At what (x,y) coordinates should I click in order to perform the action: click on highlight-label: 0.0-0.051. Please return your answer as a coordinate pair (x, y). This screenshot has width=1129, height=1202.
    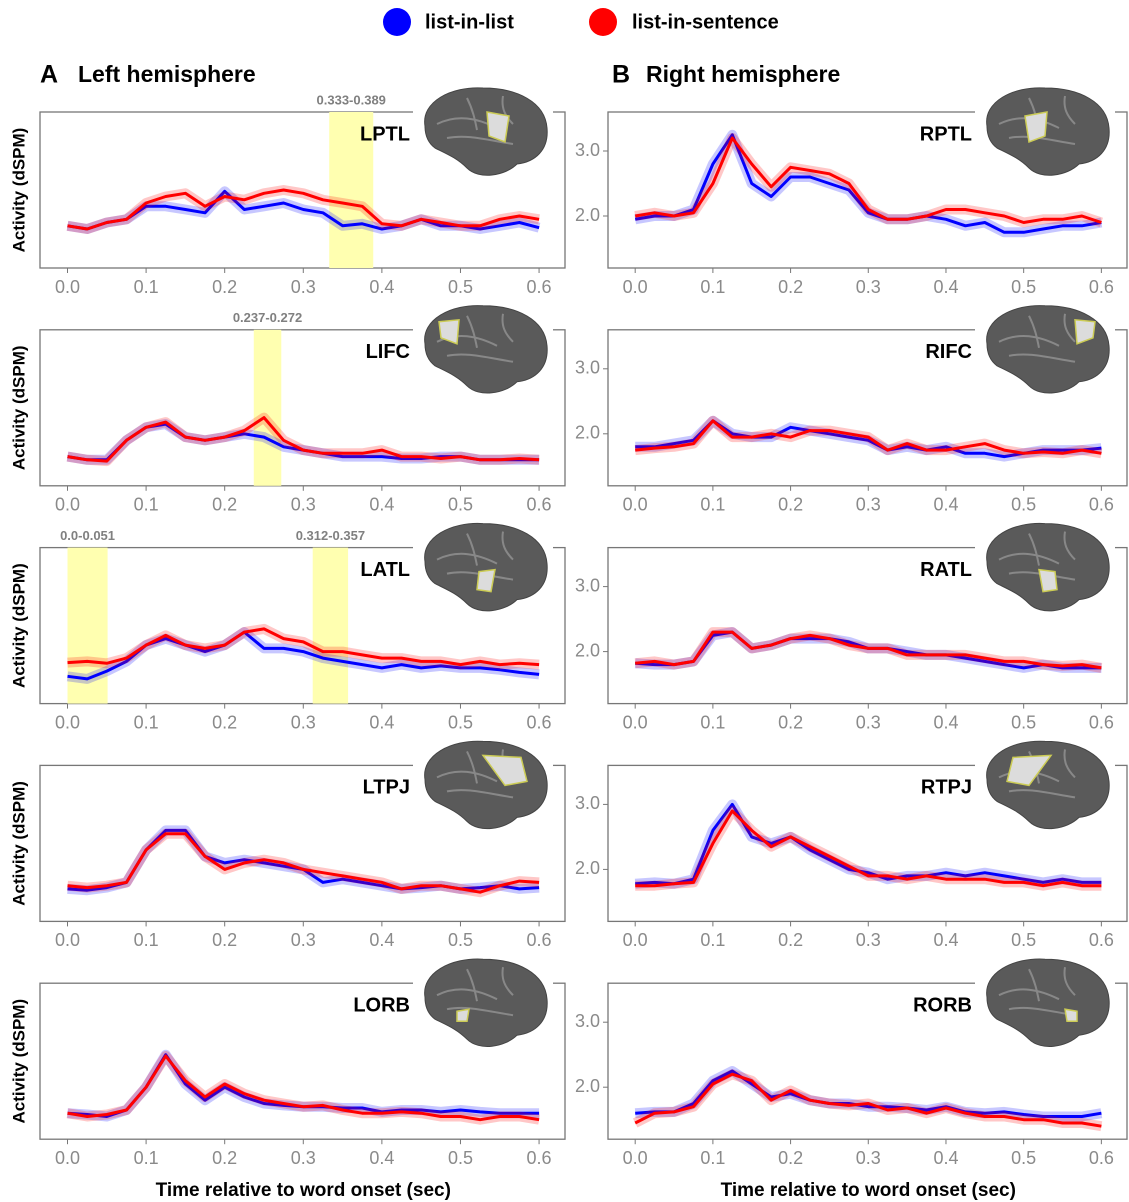
    Looking at the image, I should click on (87, 535).